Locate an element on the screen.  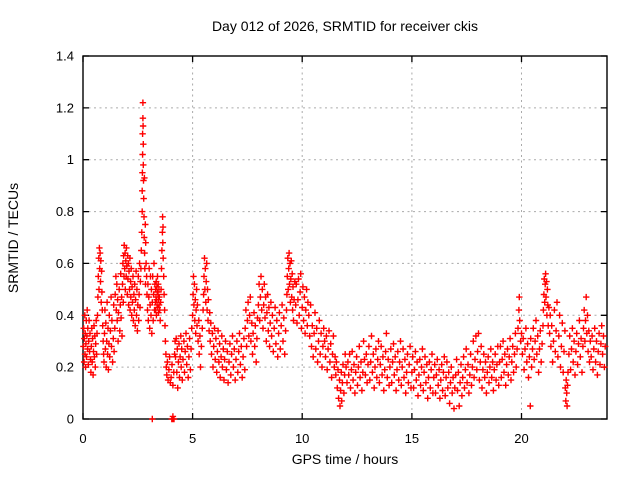
x-tick-label: 5 is located at coordinates (192, 438).